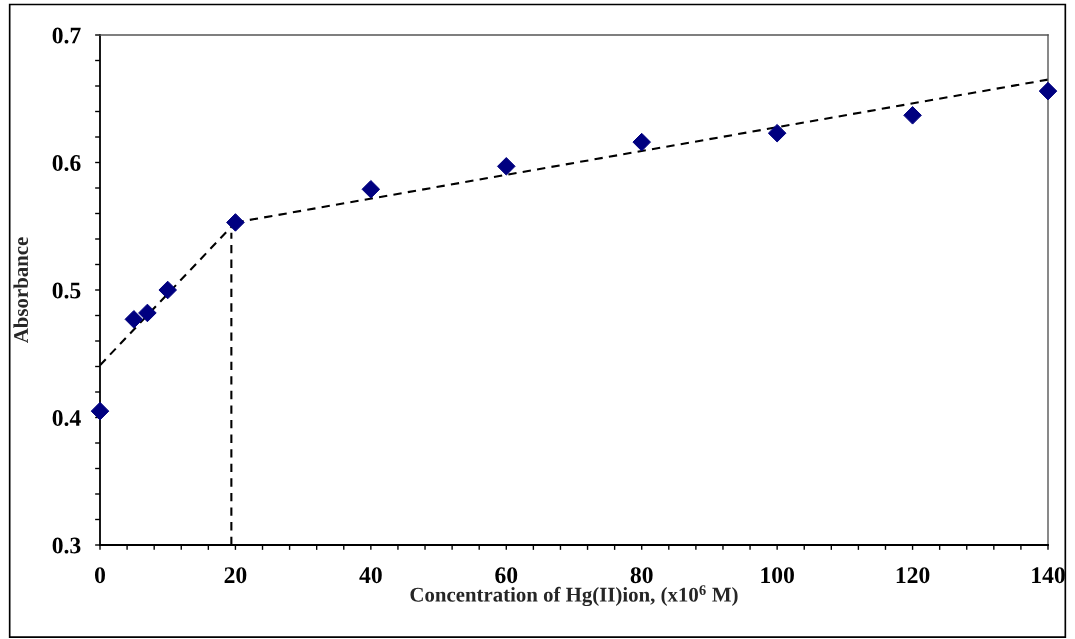 The height and width of the screenshot is (639, 1075). I want to click on y-tick-label: 0.7, so click(66, 35).